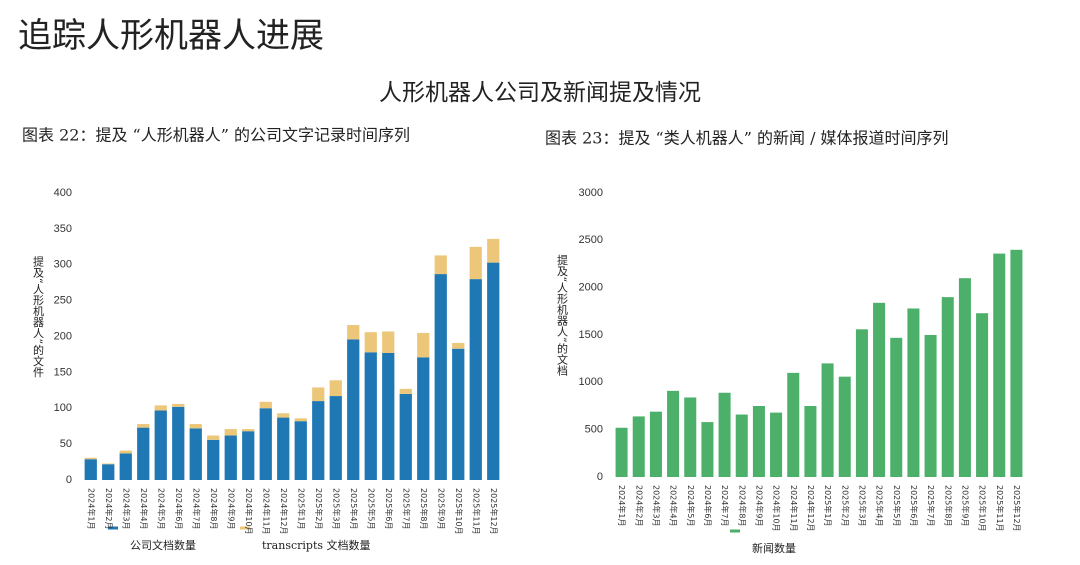  What do you see at coordinates (38, 317) in the screenshot?
I see `y-axis-label: 提及“人形机器人”的文件` at bounding box center [38, 317].